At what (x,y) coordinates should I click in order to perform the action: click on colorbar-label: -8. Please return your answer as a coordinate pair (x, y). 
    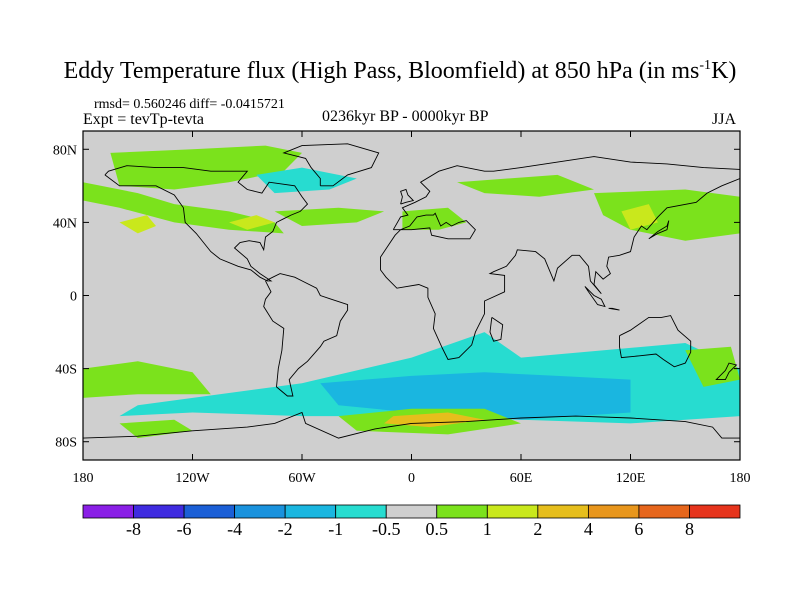
    Looking at the image, I should click on (133, 529).